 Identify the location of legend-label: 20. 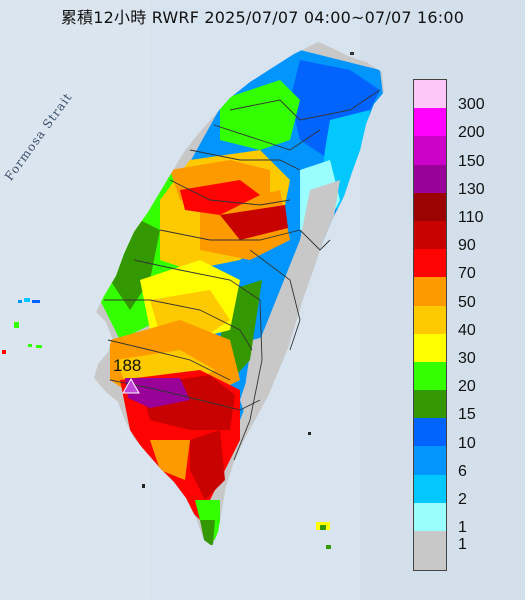
(467, 387).